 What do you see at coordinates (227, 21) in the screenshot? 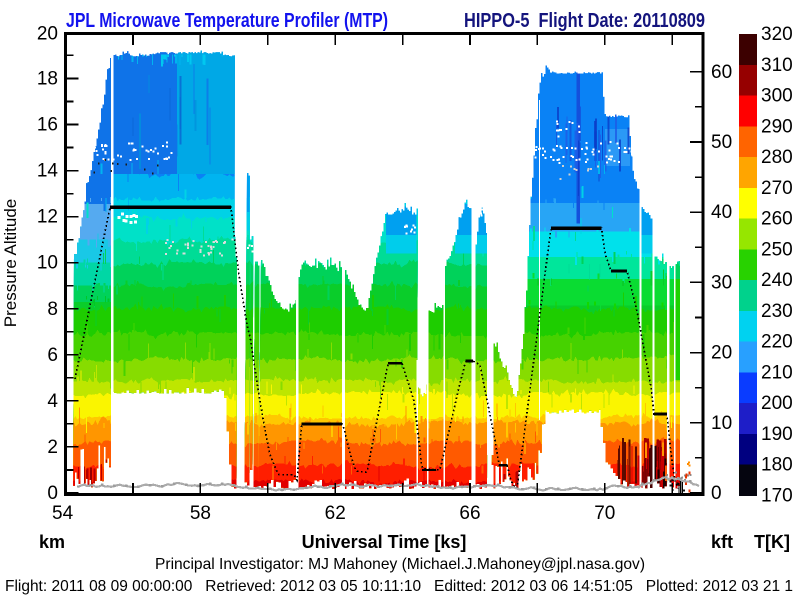
I see `svg-text:JPL Microwave Temperature Prof: JPL Microwave Temperature Profiler (MTP)` at bounding box center [227, 21].